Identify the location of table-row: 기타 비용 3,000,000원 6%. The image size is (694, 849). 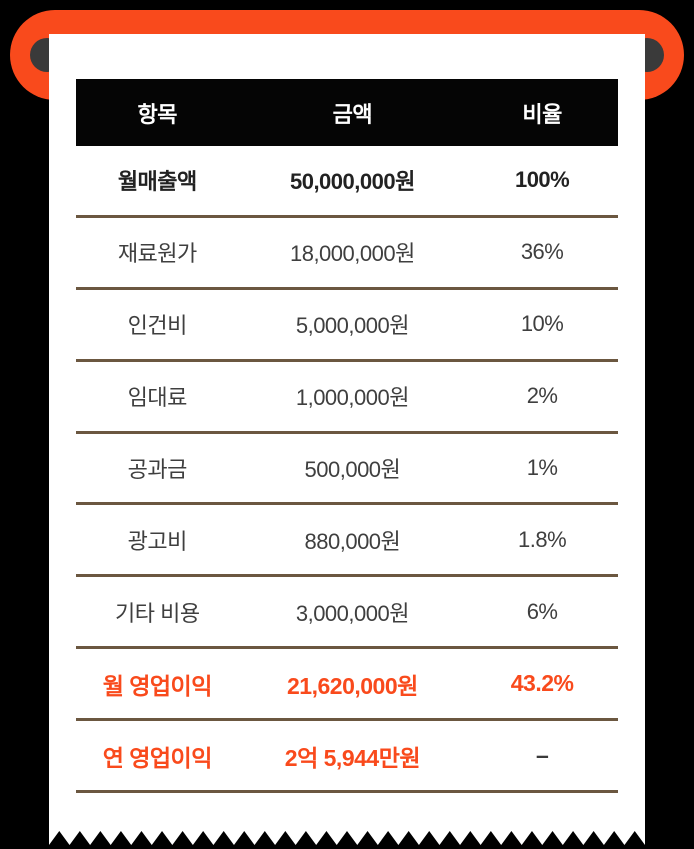
(347, 613).